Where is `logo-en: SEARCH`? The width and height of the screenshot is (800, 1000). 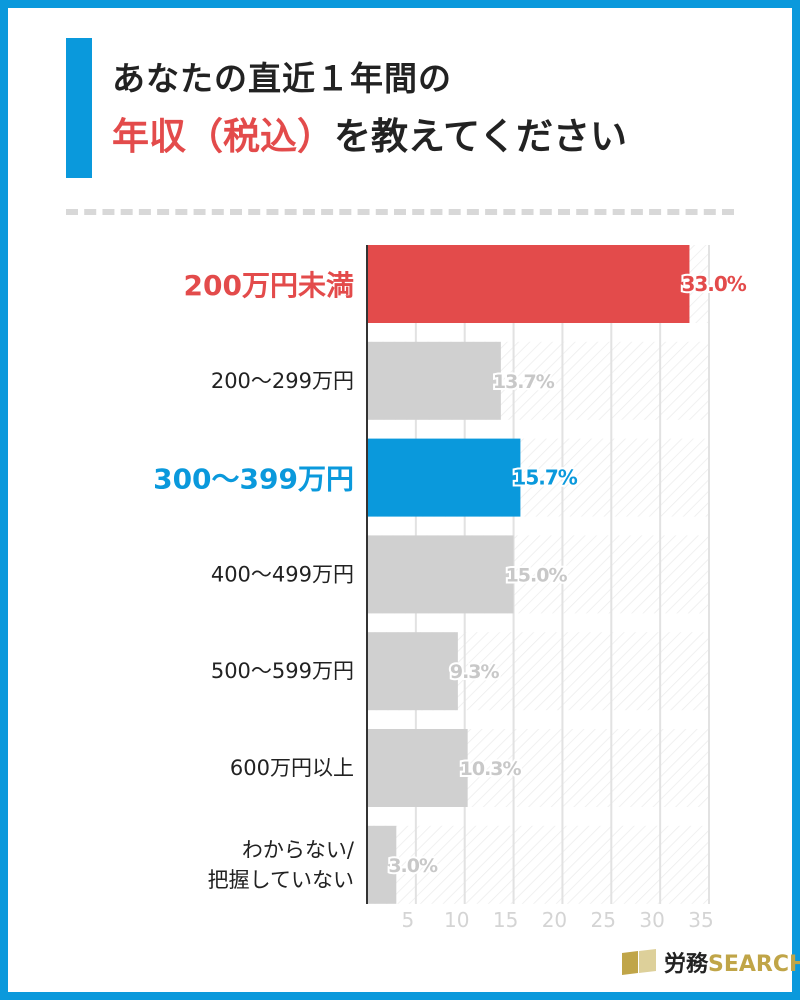
logo-en: SEARCH is located at coordinates (754, 964).